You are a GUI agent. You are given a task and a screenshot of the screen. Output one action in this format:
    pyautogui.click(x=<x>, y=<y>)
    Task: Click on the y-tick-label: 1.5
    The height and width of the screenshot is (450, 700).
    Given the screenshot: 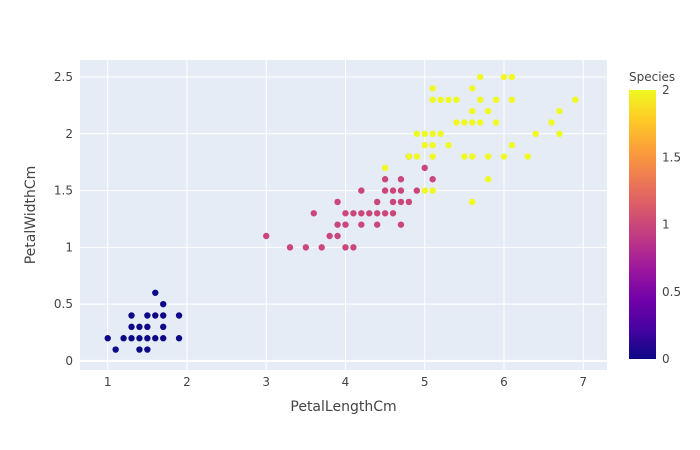 What is the action you would take?
    pyautogui.click(x=63, y=191)
    